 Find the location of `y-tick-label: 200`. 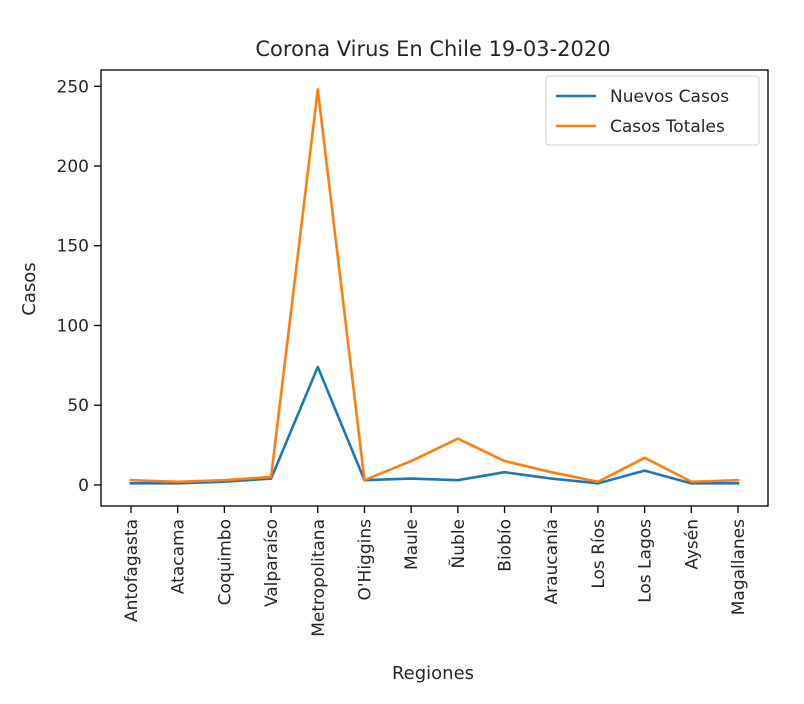

y-tick-label: 200 is located at coordinates (73, 167).